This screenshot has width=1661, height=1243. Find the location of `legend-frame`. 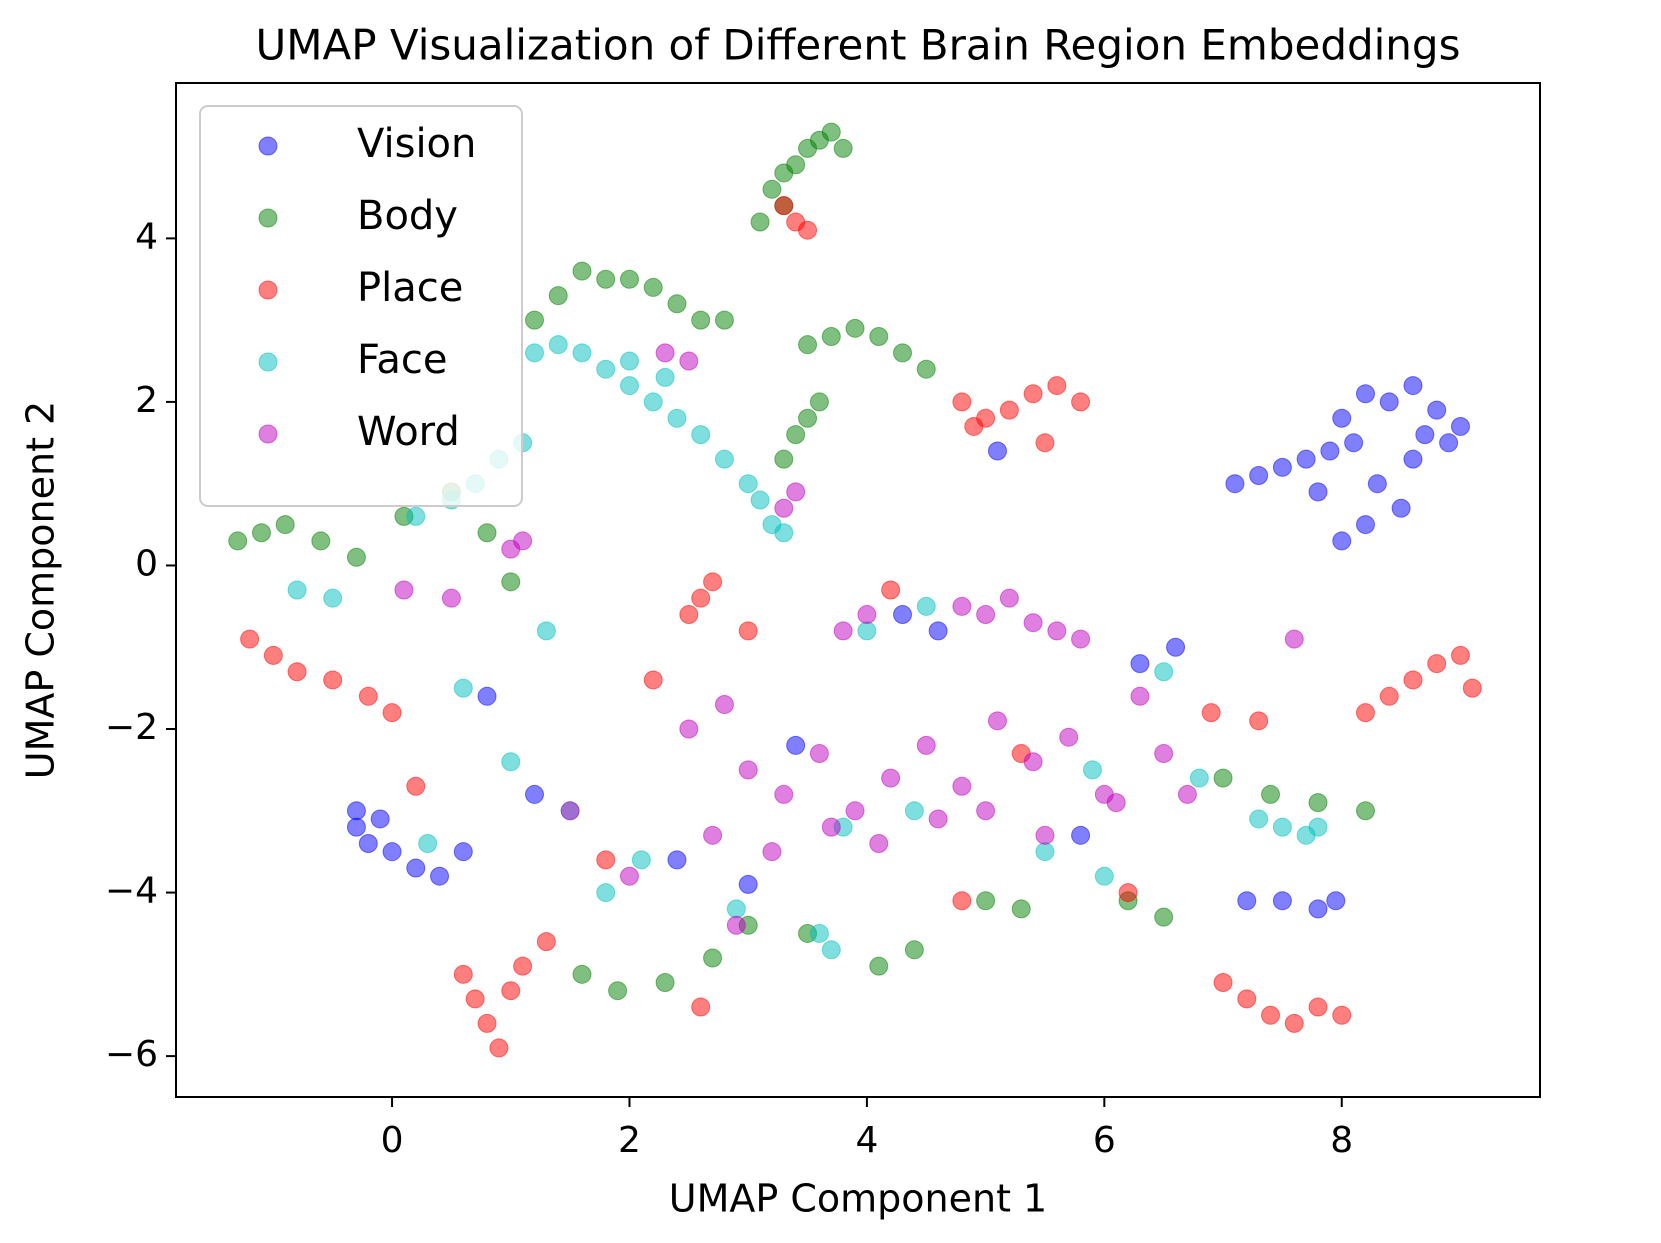

legend-frame is located at coordinates (361, 306).